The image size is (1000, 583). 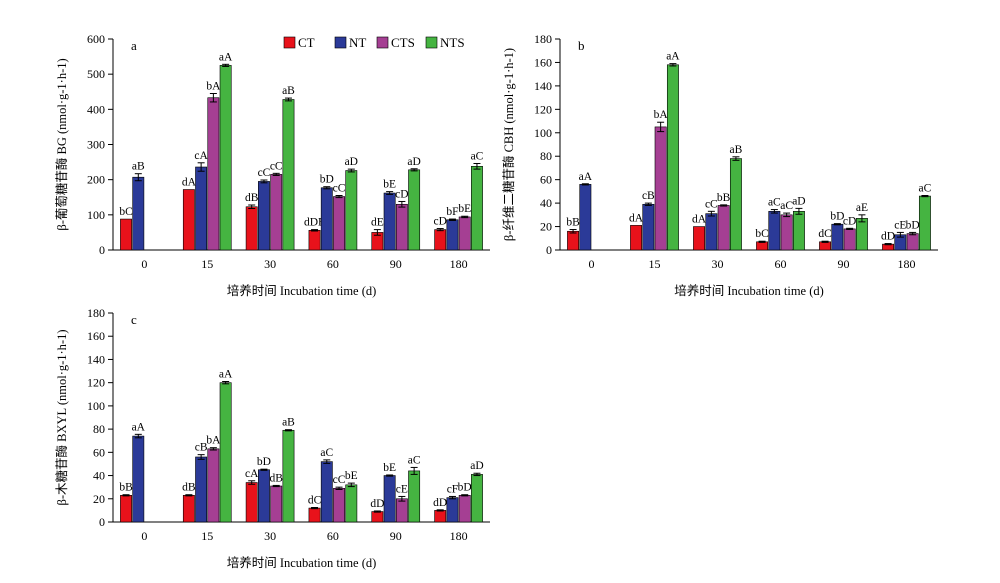 I want to click on data-label: dB, so click(x=252, y=198).